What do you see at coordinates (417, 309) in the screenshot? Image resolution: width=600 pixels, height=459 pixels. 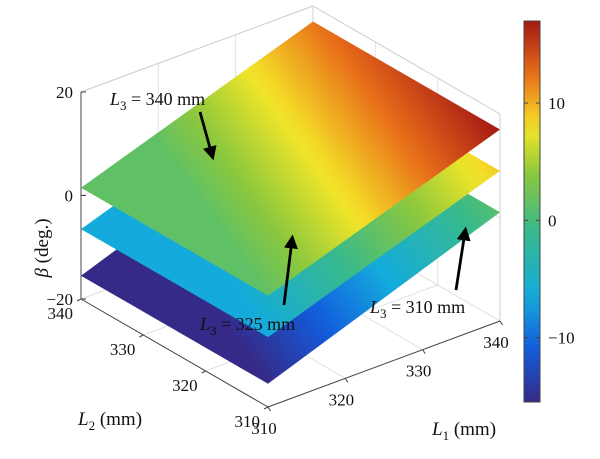 I see `series-label-3310: L3 = 310 mm` at bounding box center [417, 309].